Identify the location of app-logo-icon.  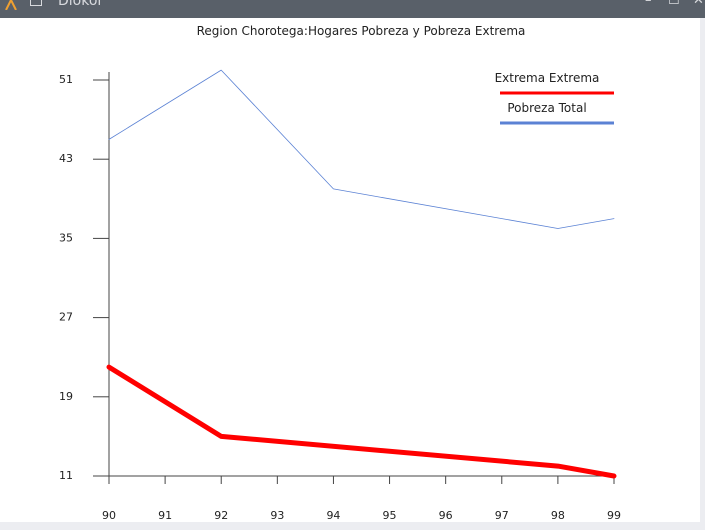
(11, 5).